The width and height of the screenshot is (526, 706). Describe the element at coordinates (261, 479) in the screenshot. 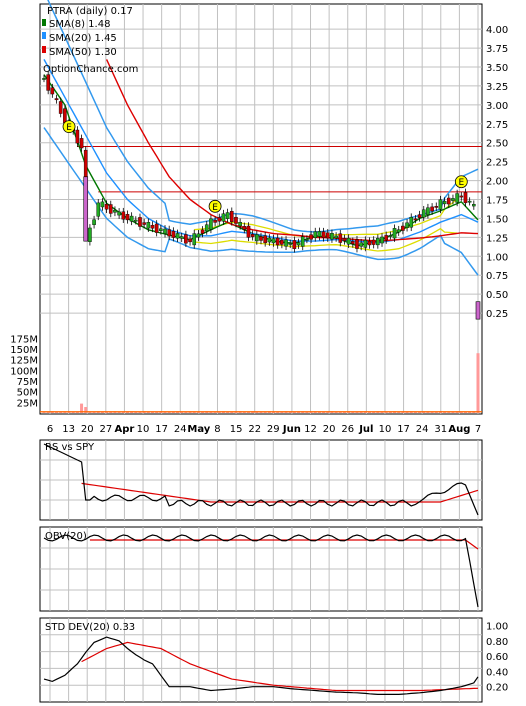

I see `rs-line` at that location.